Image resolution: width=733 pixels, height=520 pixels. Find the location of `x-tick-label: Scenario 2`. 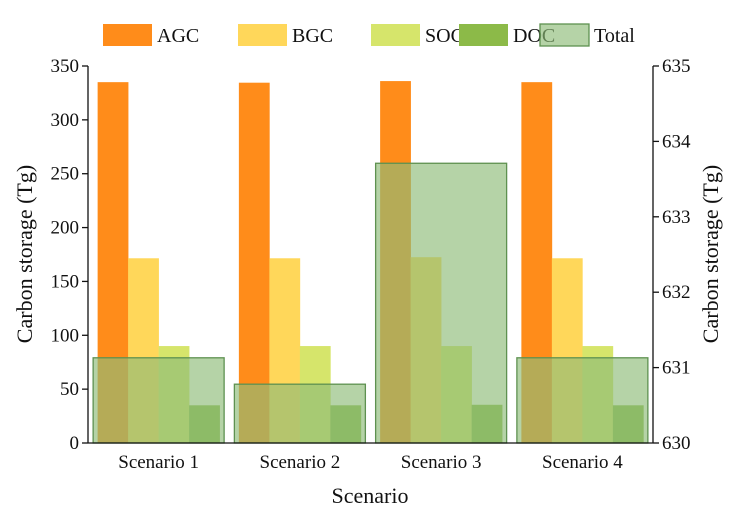

x-tick-label: Scenario 2 is located at coordinates (300, 462).